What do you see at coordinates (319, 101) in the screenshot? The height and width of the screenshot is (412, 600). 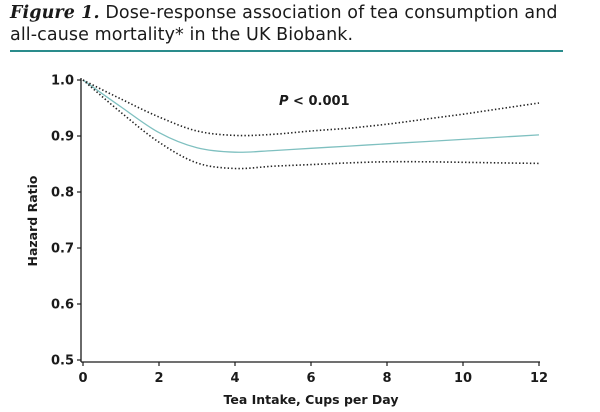 I see `p-value-text: < 0.001` at bounding box center [319, 101].